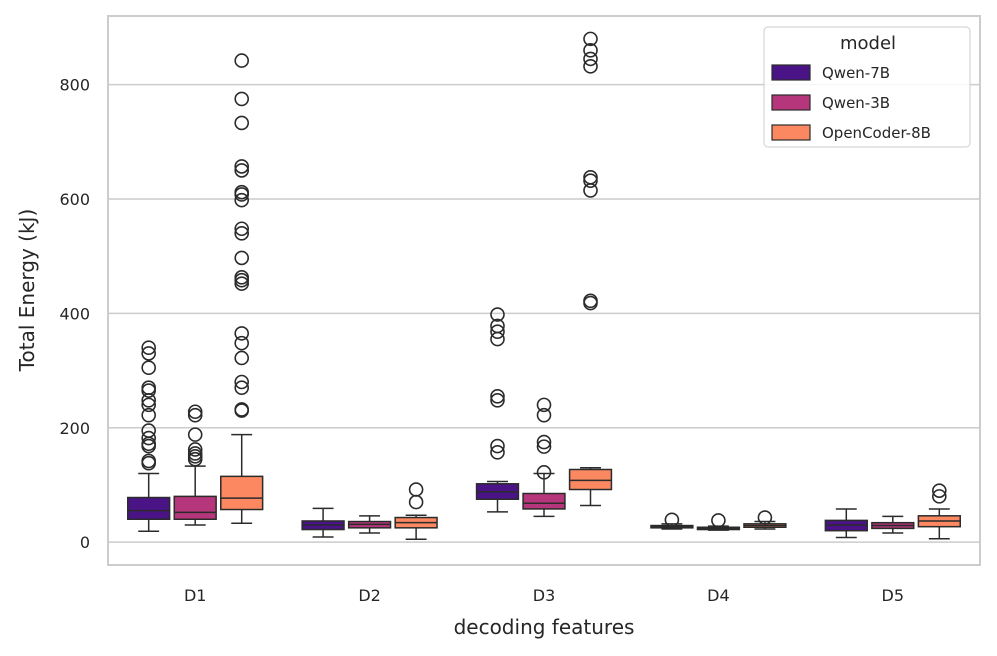  What do you see at coordinates (868, 43) in the screenshot?
I see `legend-title: model` at bounding box center [868, 43].